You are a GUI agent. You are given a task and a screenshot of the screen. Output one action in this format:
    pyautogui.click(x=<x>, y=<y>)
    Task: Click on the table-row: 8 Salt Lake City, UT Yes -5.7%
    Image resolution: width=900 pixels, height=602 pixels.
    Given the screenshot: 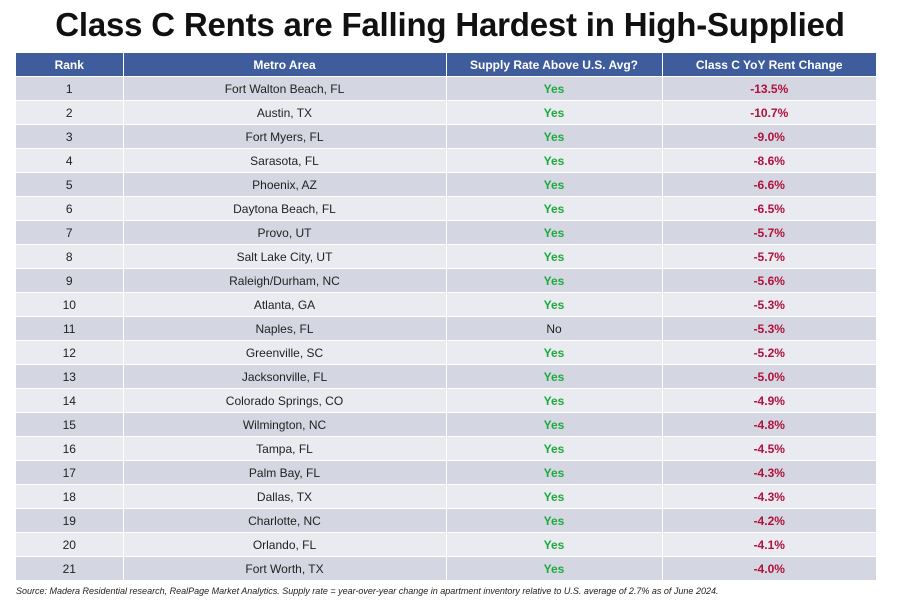 What is the action you would take?
    pyautogui.click(x=446, y=256)
    